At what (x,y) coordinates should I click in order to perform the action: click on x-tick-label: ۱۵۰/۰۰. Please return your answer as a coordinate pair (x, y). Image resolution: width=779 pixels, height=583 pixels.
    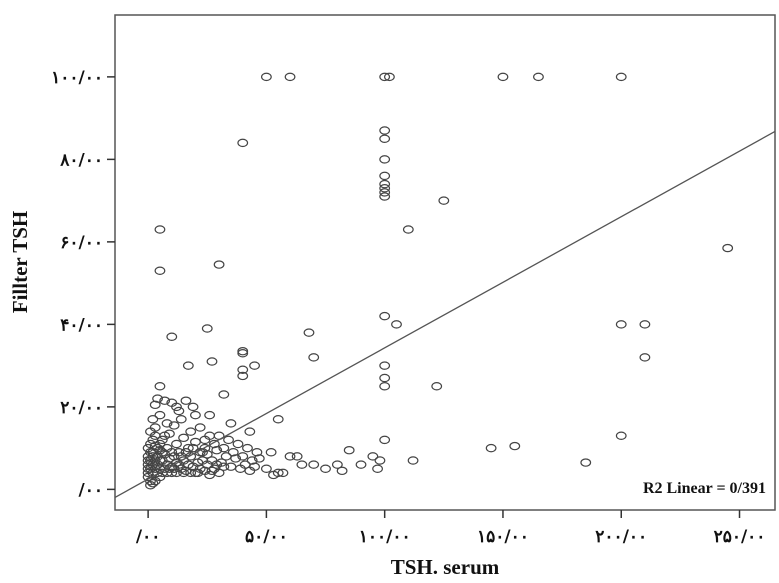
    Looking at the image, I should click on (503, 537).